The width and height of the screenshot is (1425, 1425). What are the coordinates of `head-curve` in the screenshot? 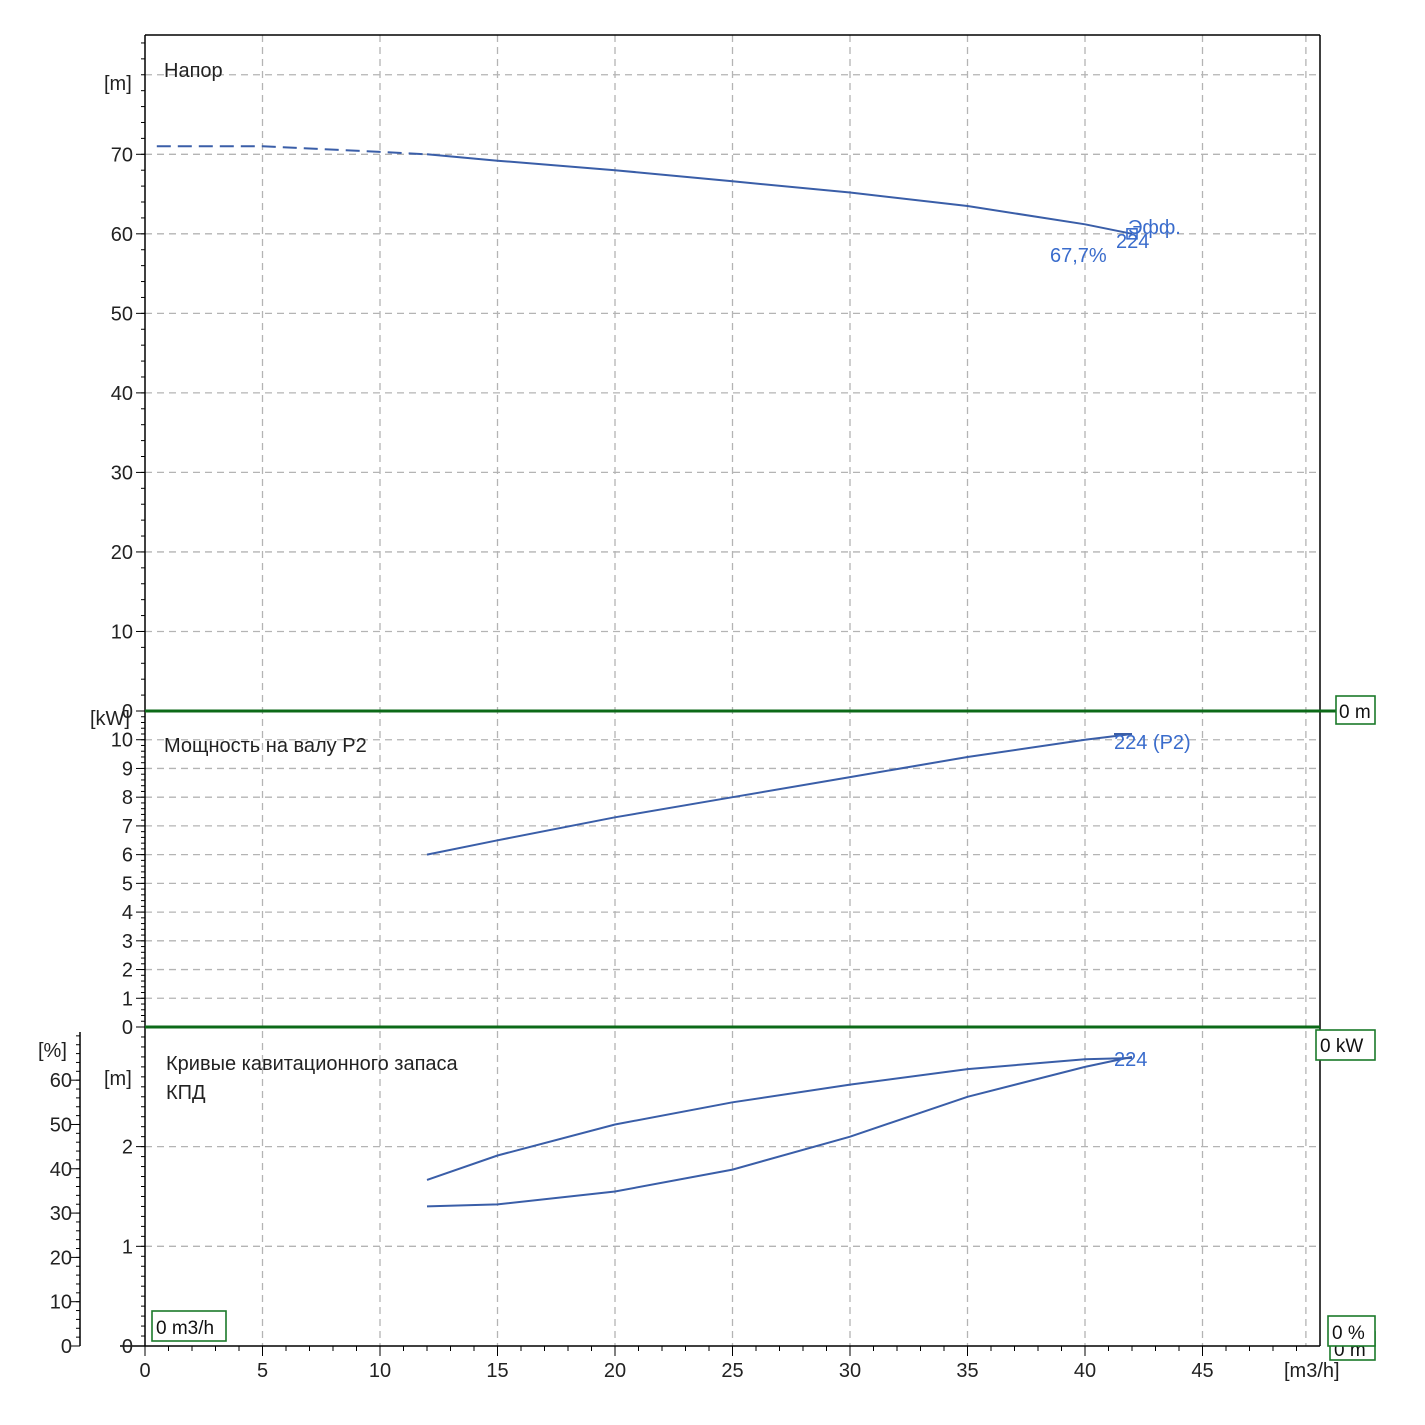 It's located at (779, 194).